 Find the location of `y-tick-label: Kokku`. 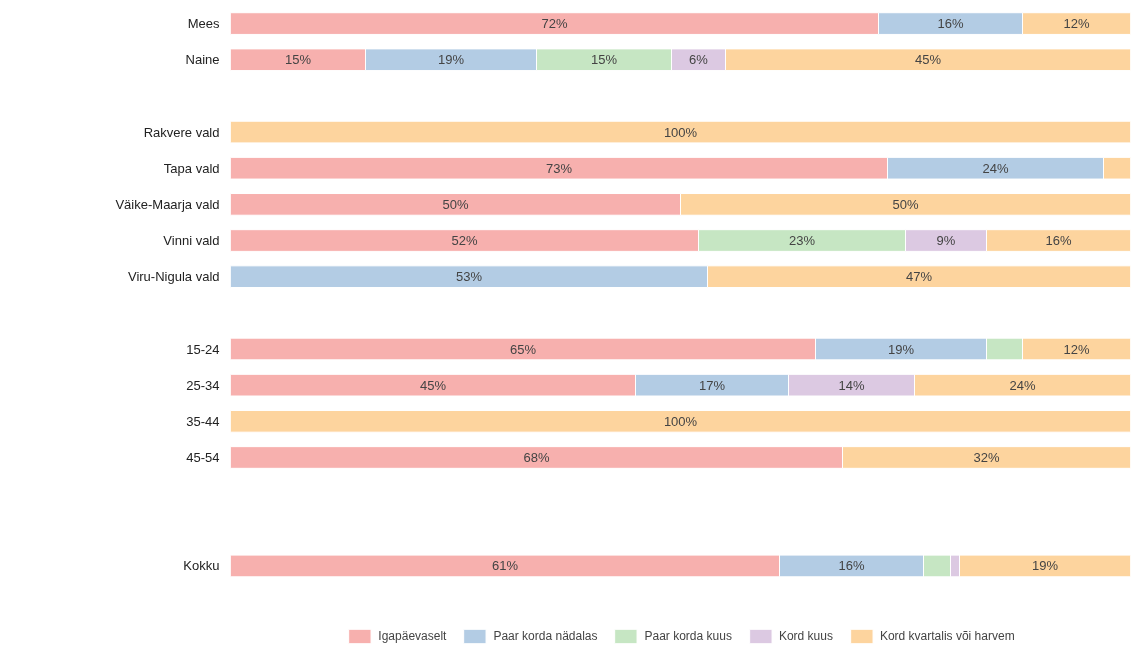

y-tick-label: Kokku is located at coordinates (201, 566).